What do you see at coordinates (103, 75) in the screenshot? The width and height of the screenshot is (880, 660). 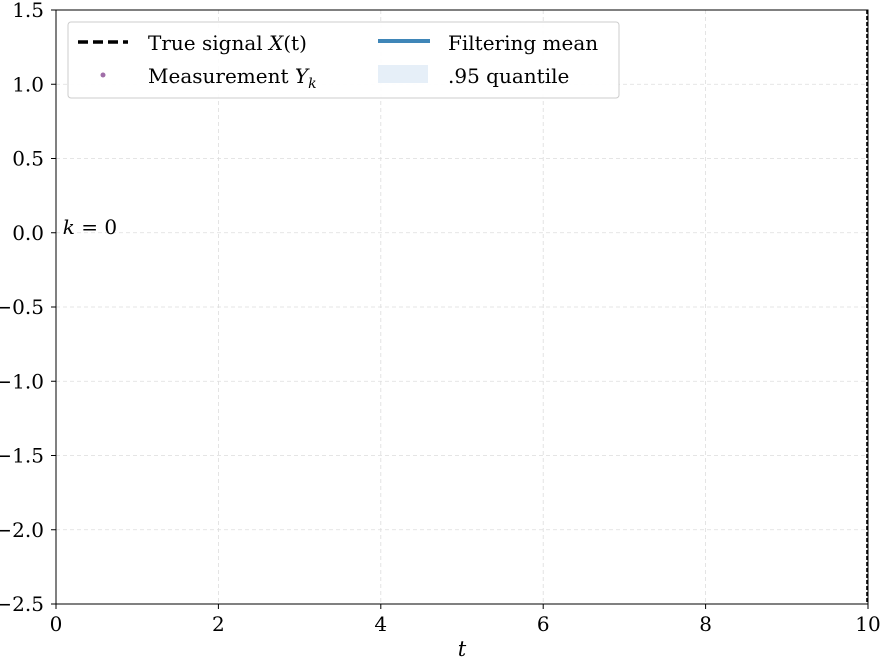 I see `legend-handle-marker` at bounding box center [103, 75].